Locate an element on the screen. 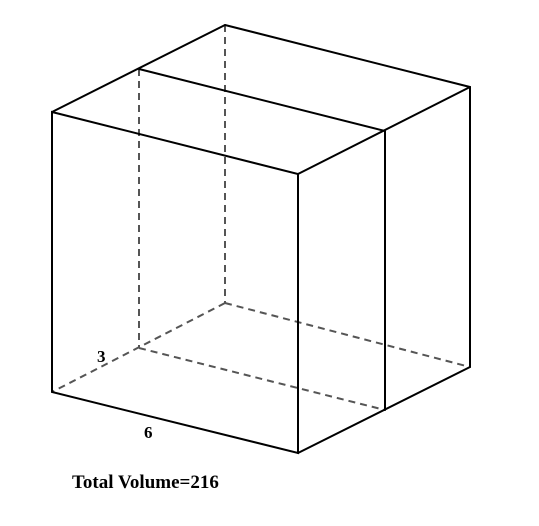 This screenshot has width=539, height=526. width-label: 6 is located at coordinates (148, 432).